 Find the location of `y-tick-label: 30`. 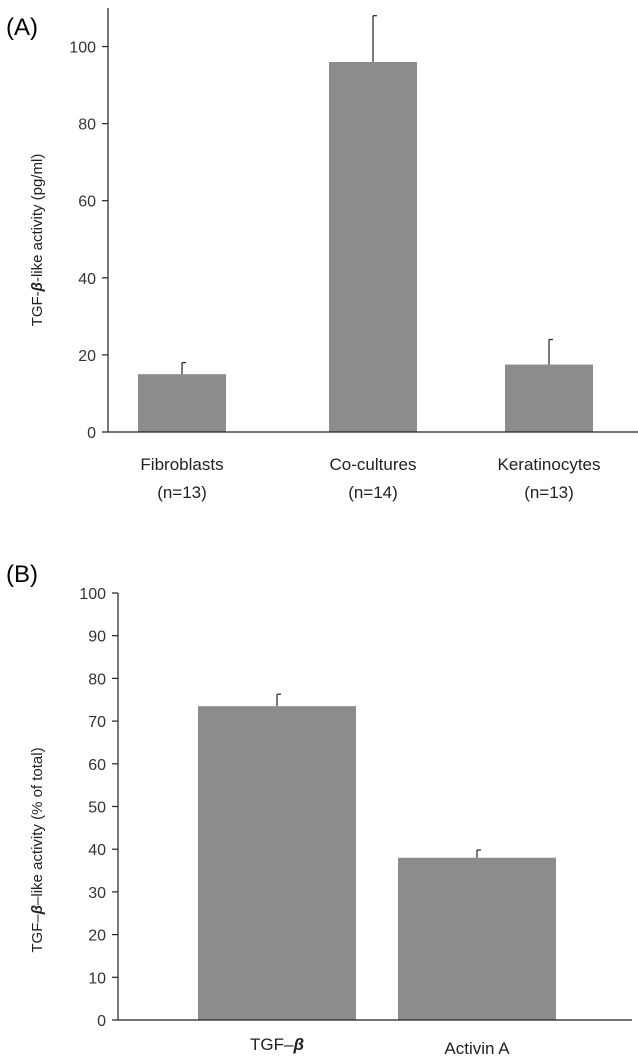

y-tick-label: 30 is located at coordinates (97, 893).